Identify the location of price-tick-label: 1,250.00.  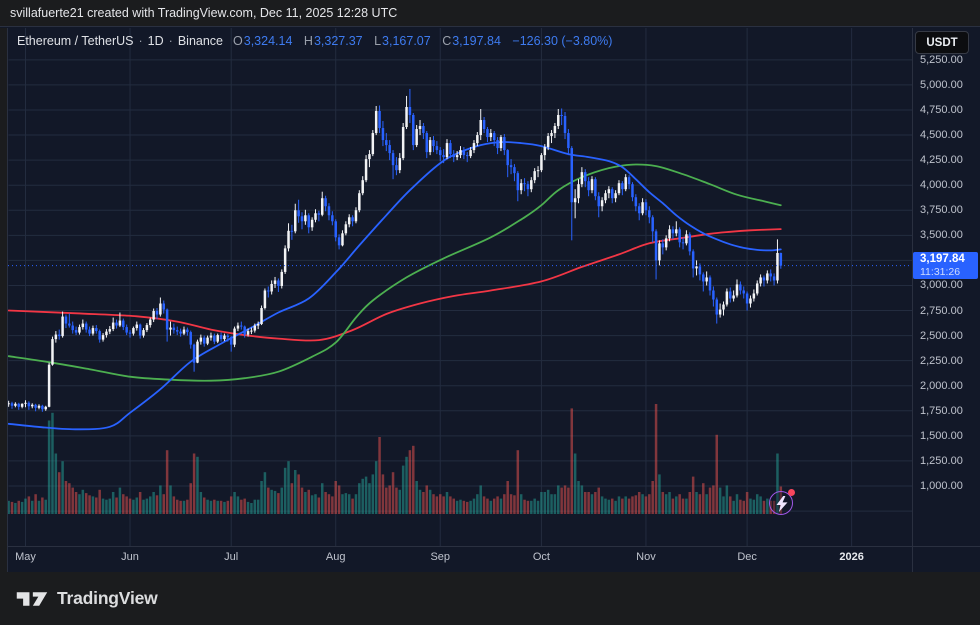
(941, 460).